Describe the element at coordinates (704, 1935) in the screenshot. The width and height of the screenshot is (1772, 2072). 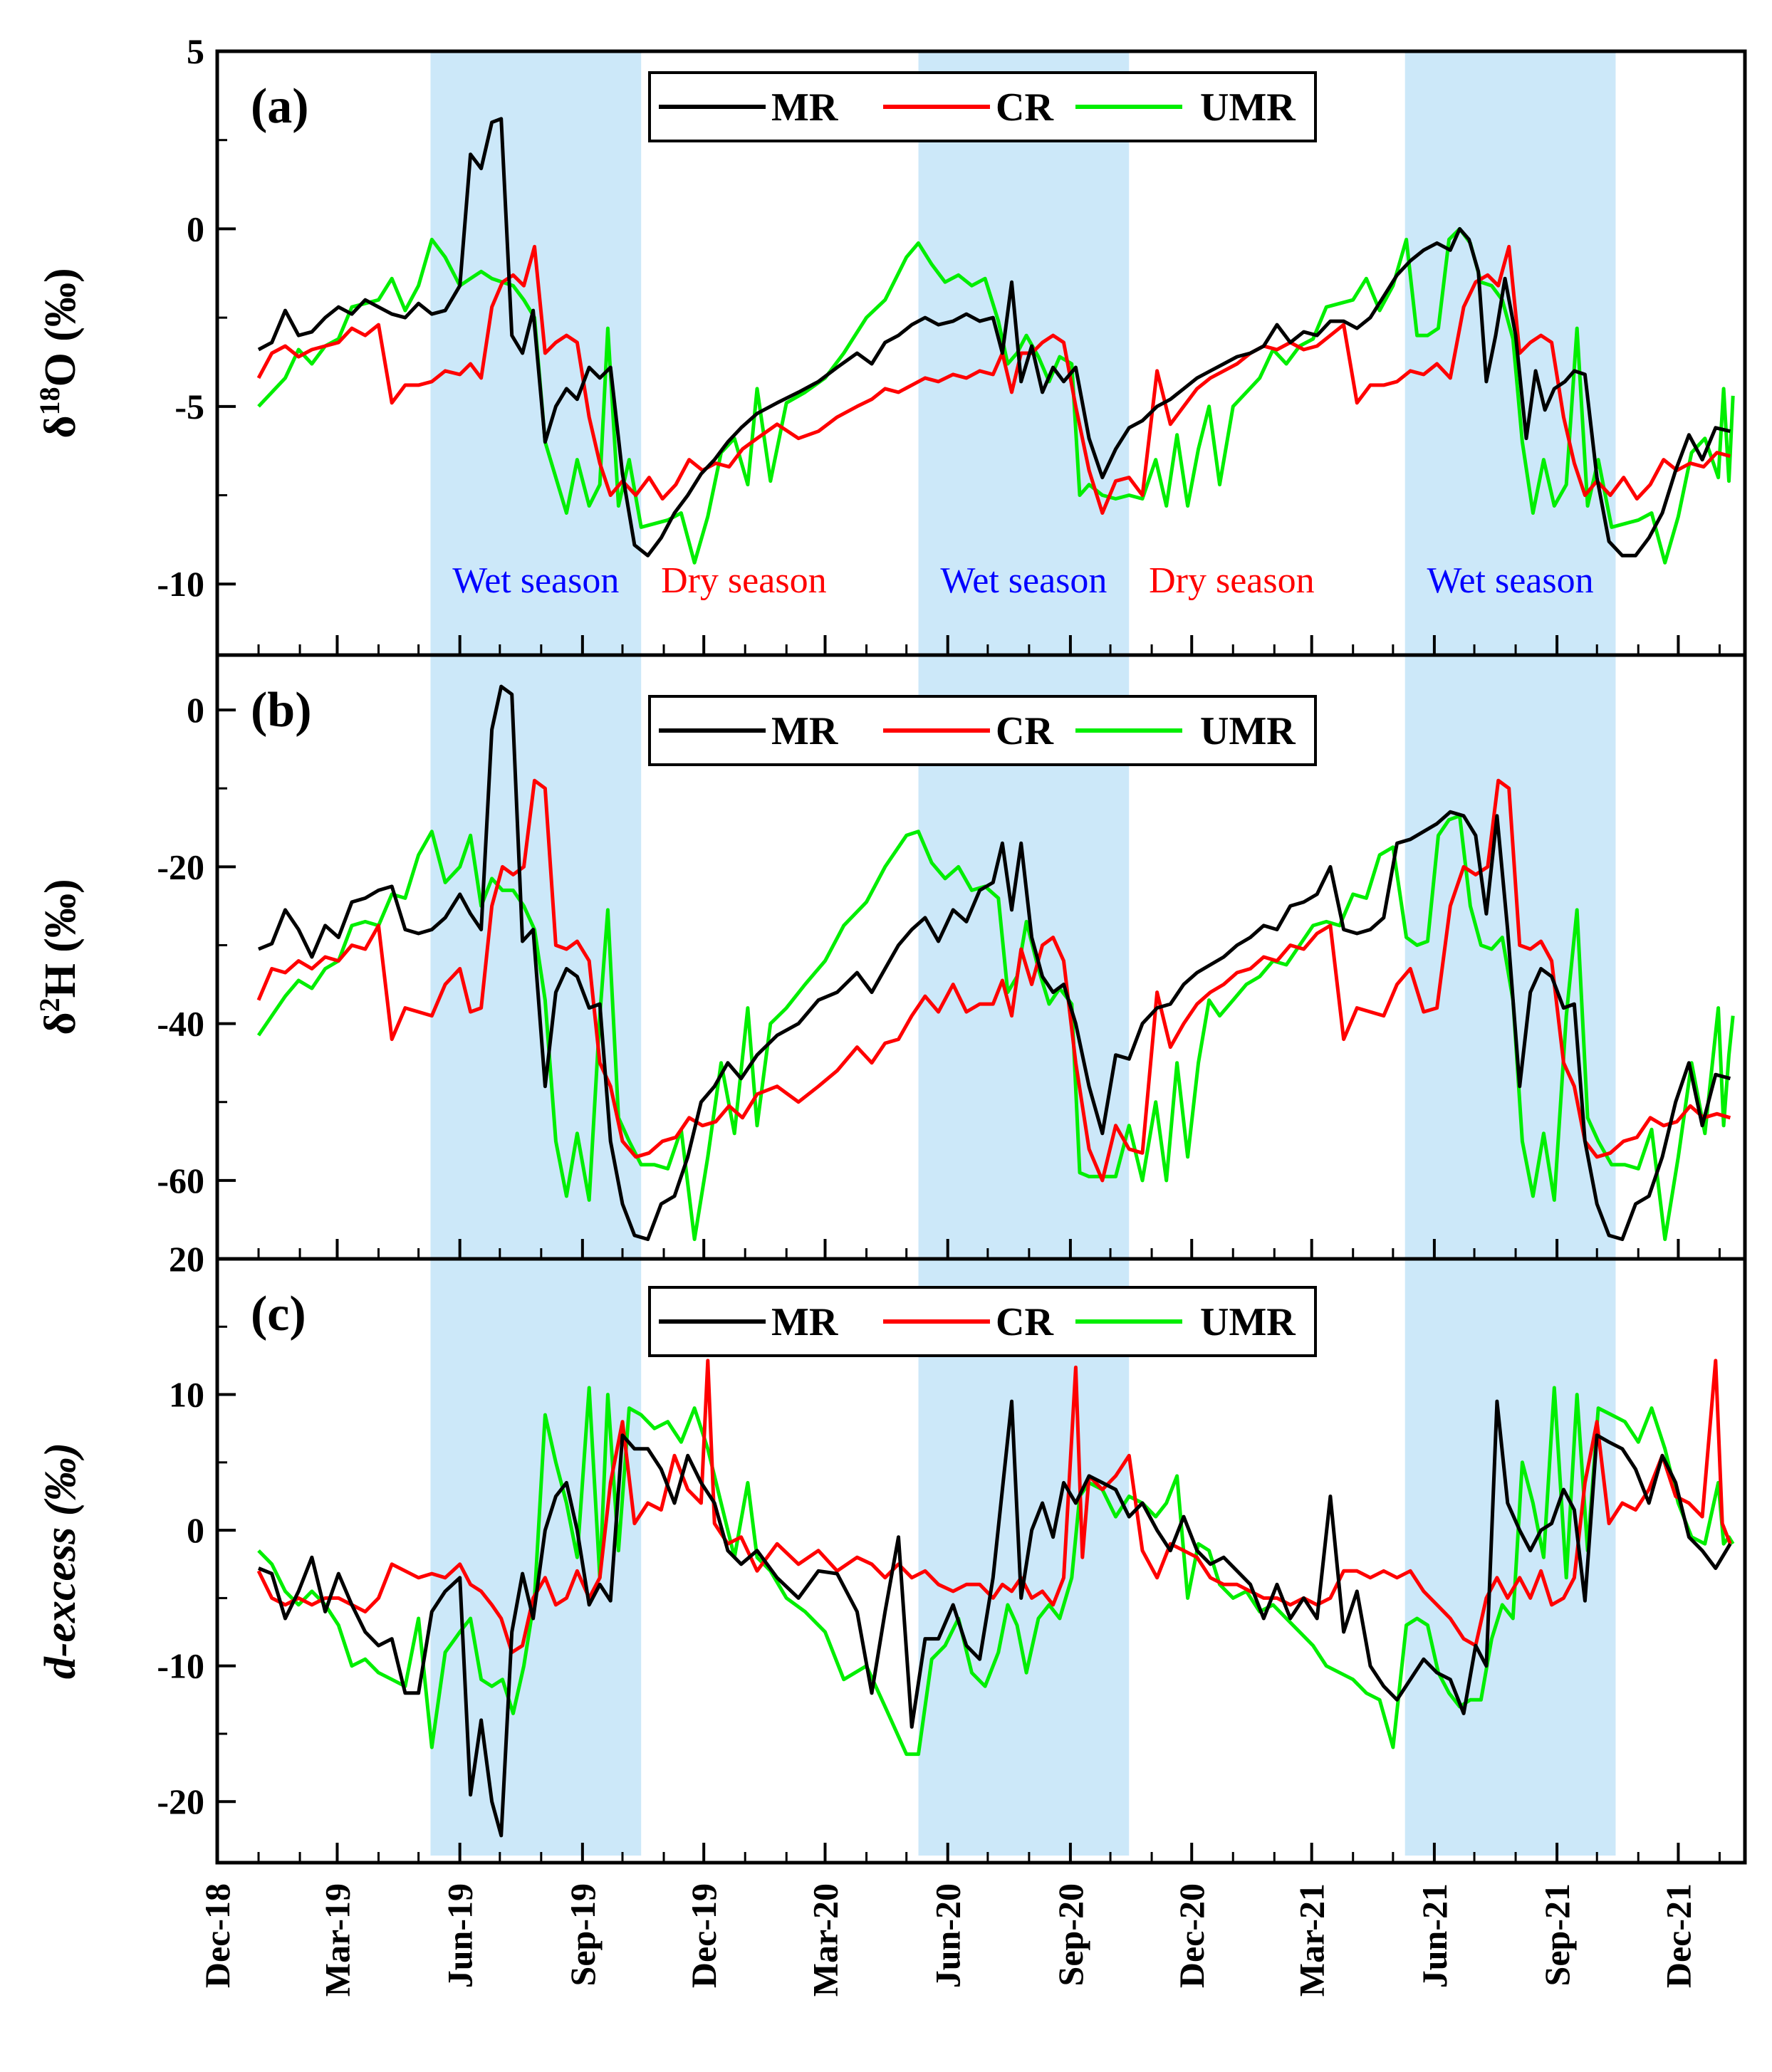
I see `x-tick-label: Dec-19` at that location.